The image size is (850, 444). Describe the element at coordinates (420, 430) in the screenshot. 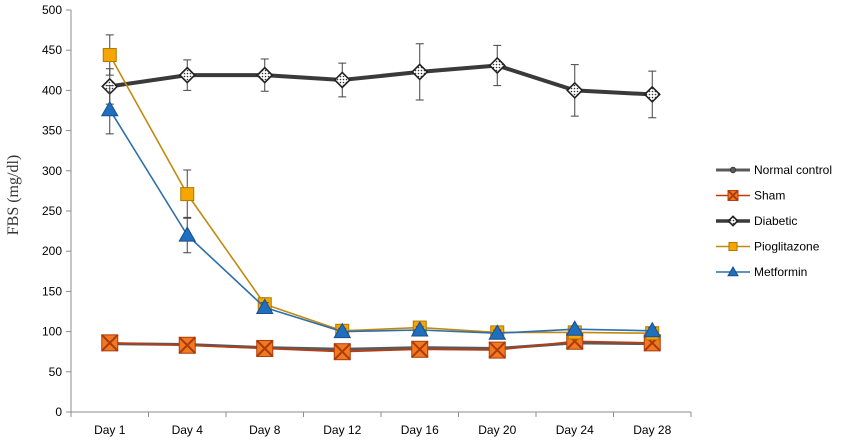

I see `x-tick-label: Day 16` at that location.